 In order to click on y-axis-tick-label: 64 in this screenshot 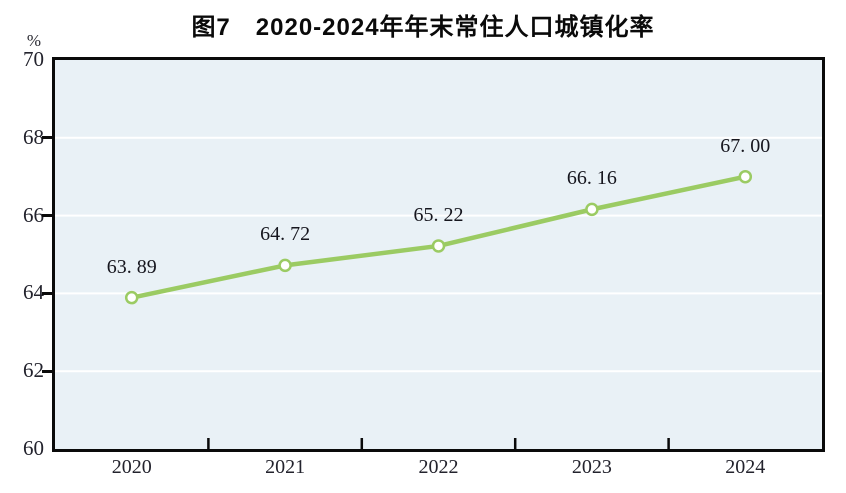, I will do `click(33, 292)`.